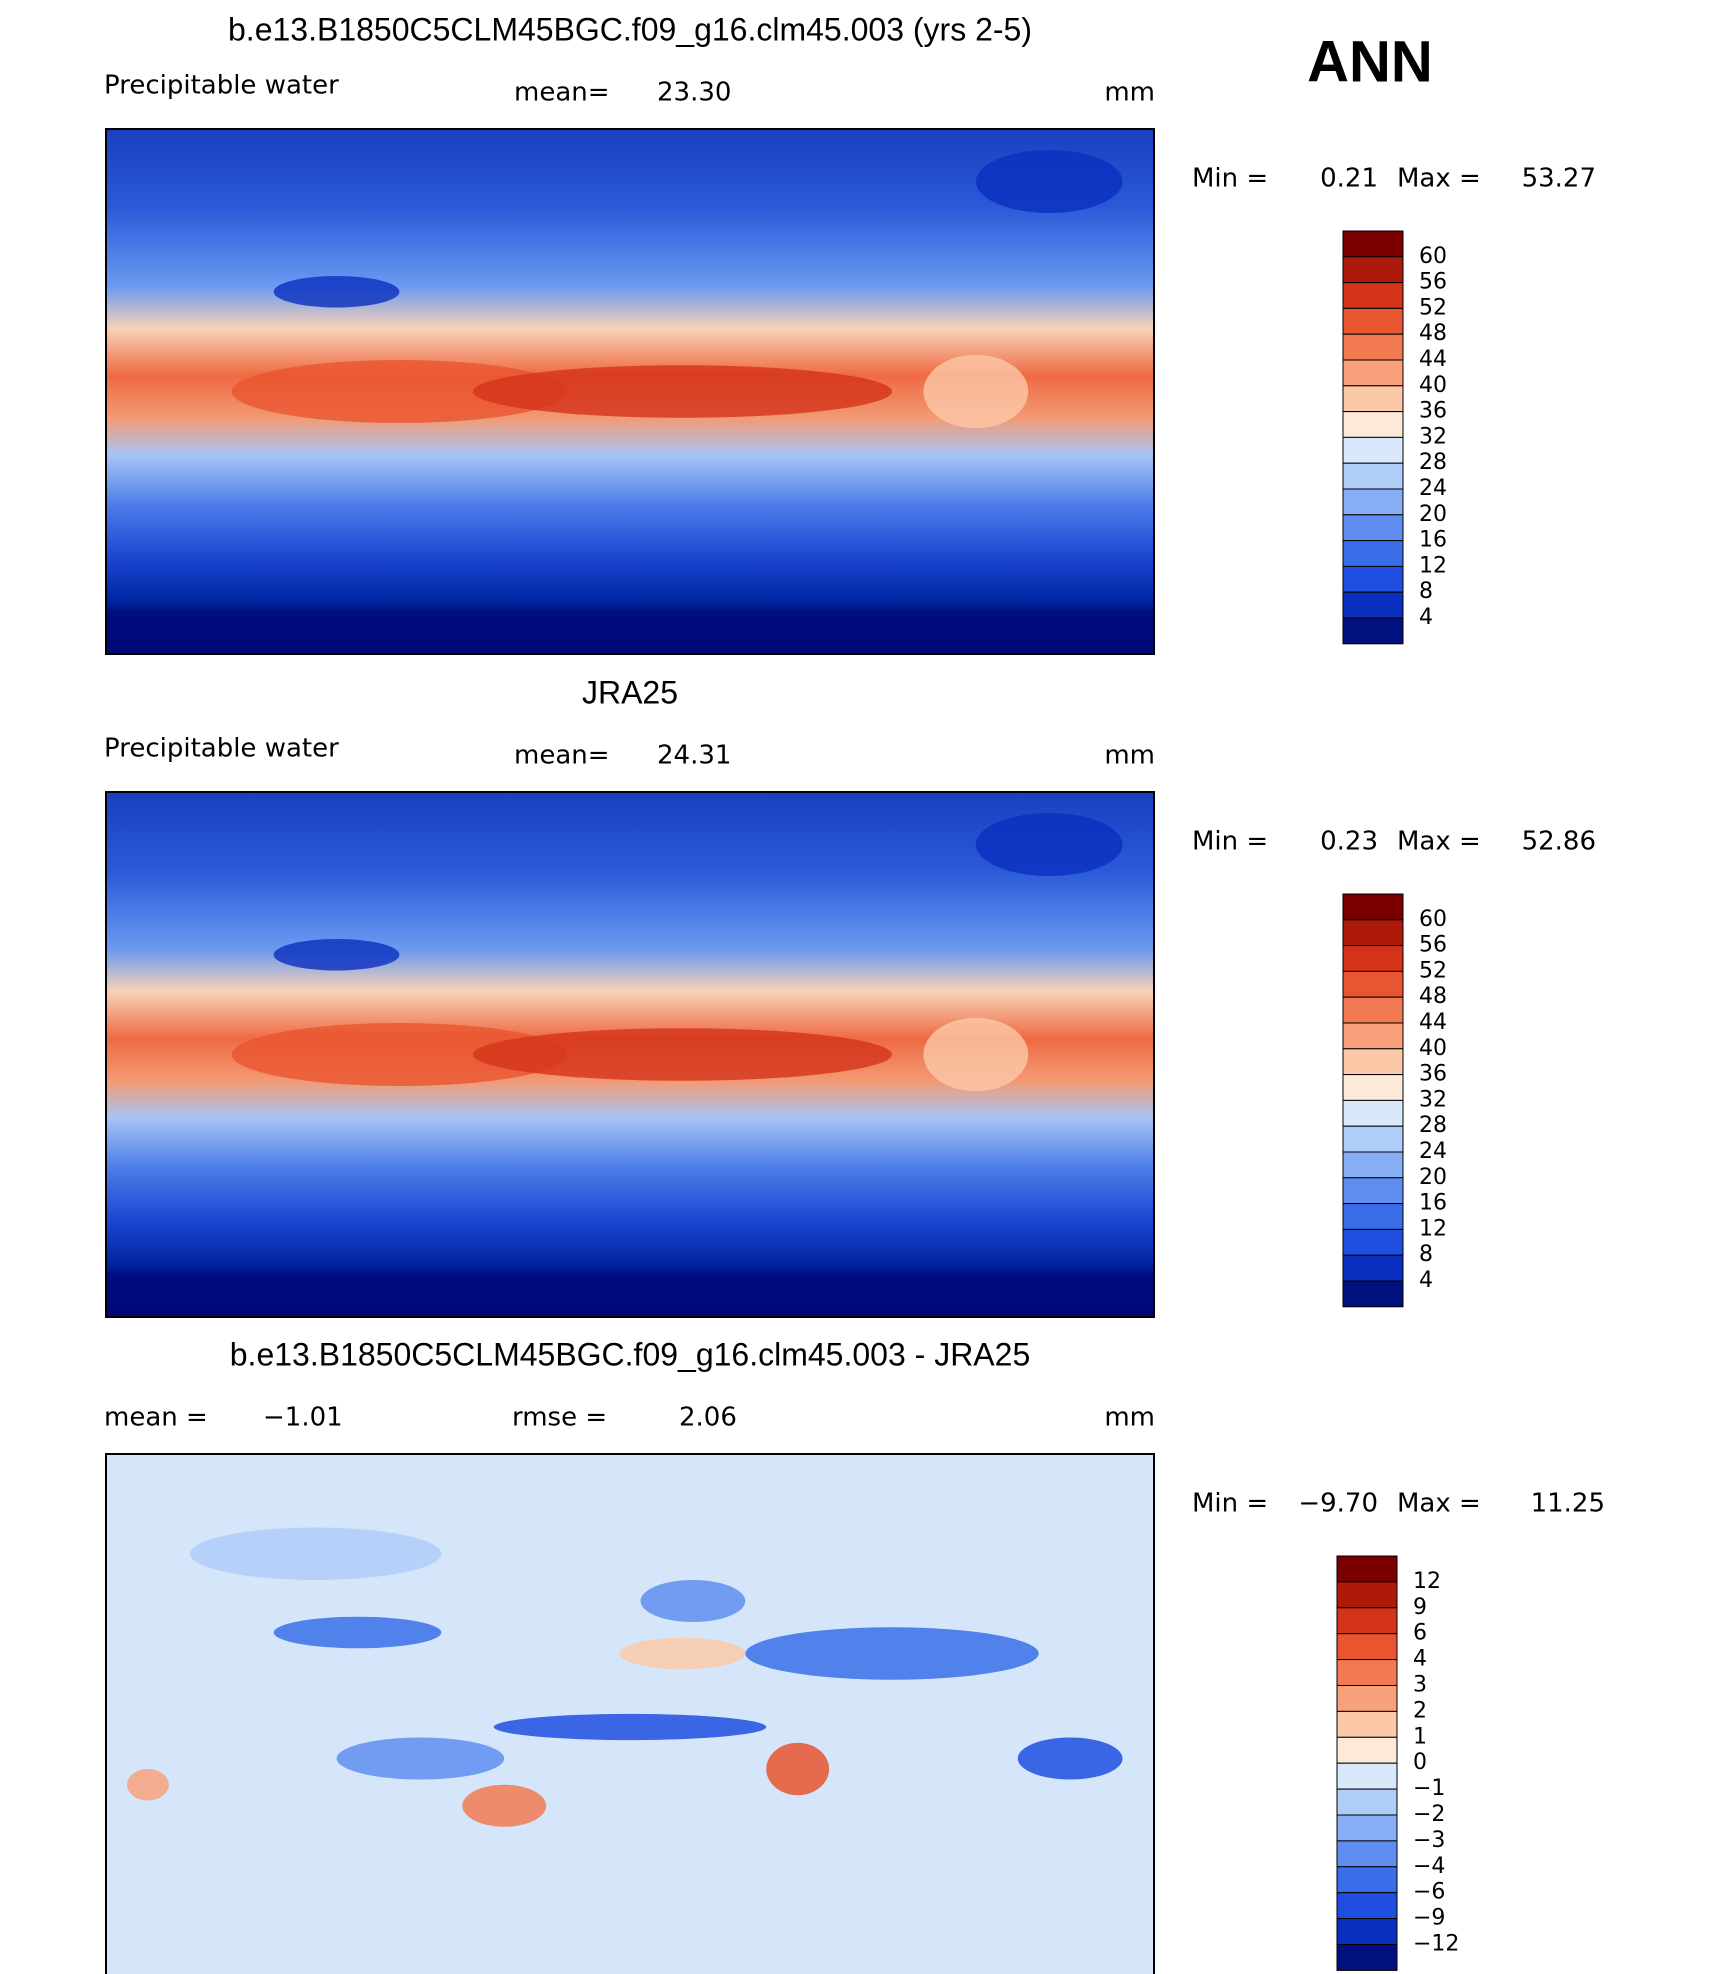 This screenshot has width=1710, height=1974. I want to click on colorbar-label: −4, so click(1429, 1866).